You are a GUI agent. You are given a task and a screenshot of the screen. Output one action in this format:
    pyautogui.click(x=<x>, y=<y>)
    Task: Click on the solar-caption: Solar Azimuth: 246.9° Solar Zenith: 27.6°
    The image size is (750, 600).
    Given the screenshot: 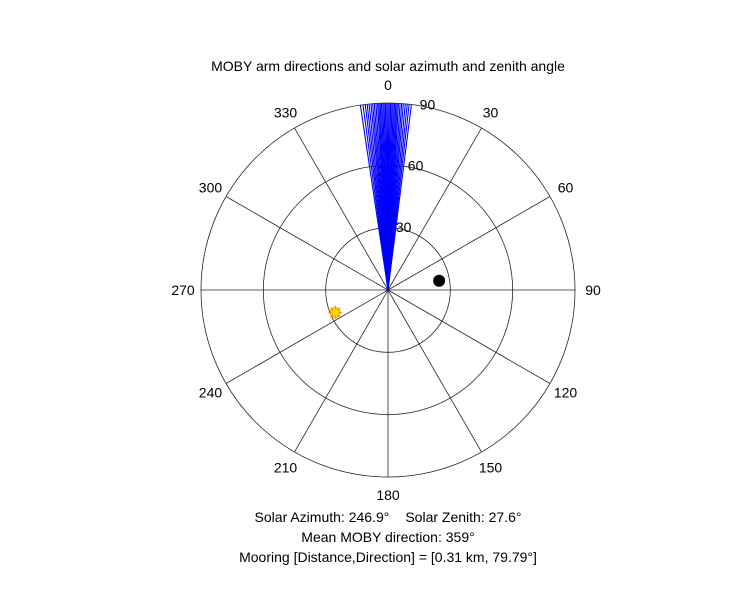 What is the action you would take?
    pyautogui.click(x=375, y=517)
    